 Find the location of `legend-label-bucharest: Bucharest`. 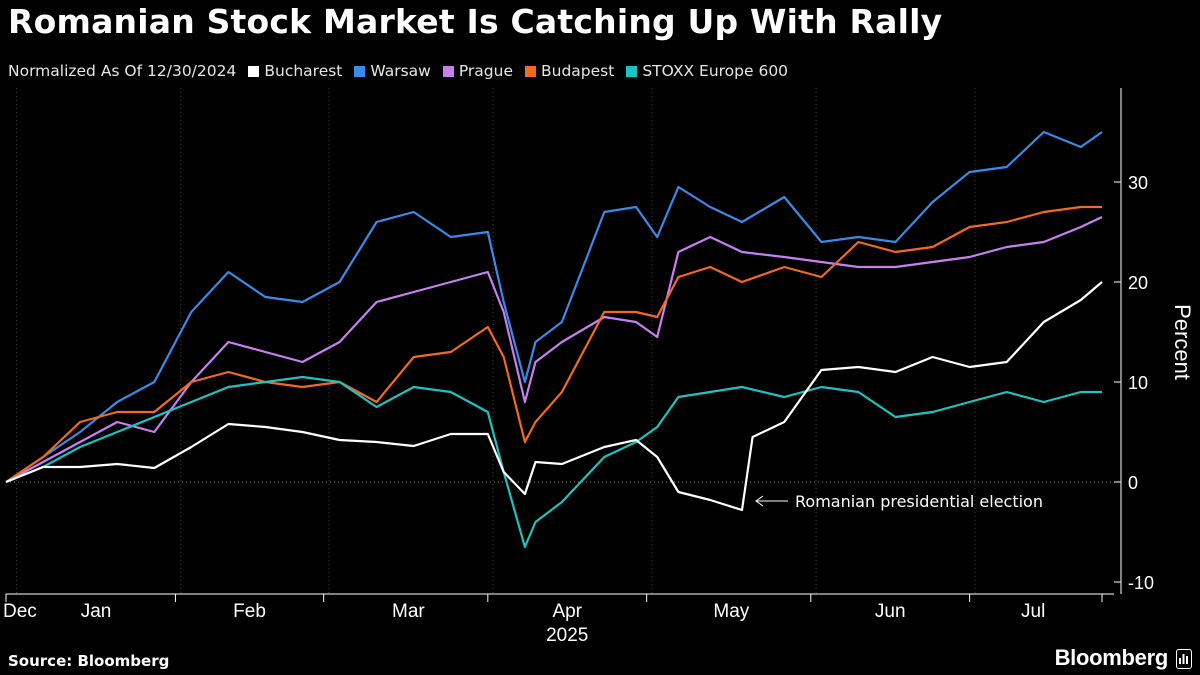

legend-label-bucharest: Bucharest is located at coordinates (303, 71).